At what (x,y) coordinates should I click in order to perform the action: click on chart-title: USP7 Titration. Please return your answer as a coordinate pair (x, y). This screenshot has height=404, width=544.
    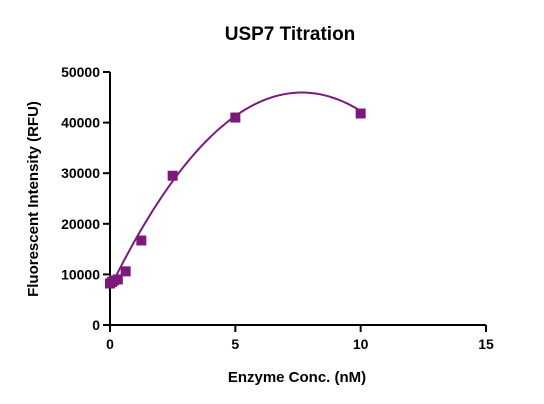
    Looking at the image, I should click on (290, 34).